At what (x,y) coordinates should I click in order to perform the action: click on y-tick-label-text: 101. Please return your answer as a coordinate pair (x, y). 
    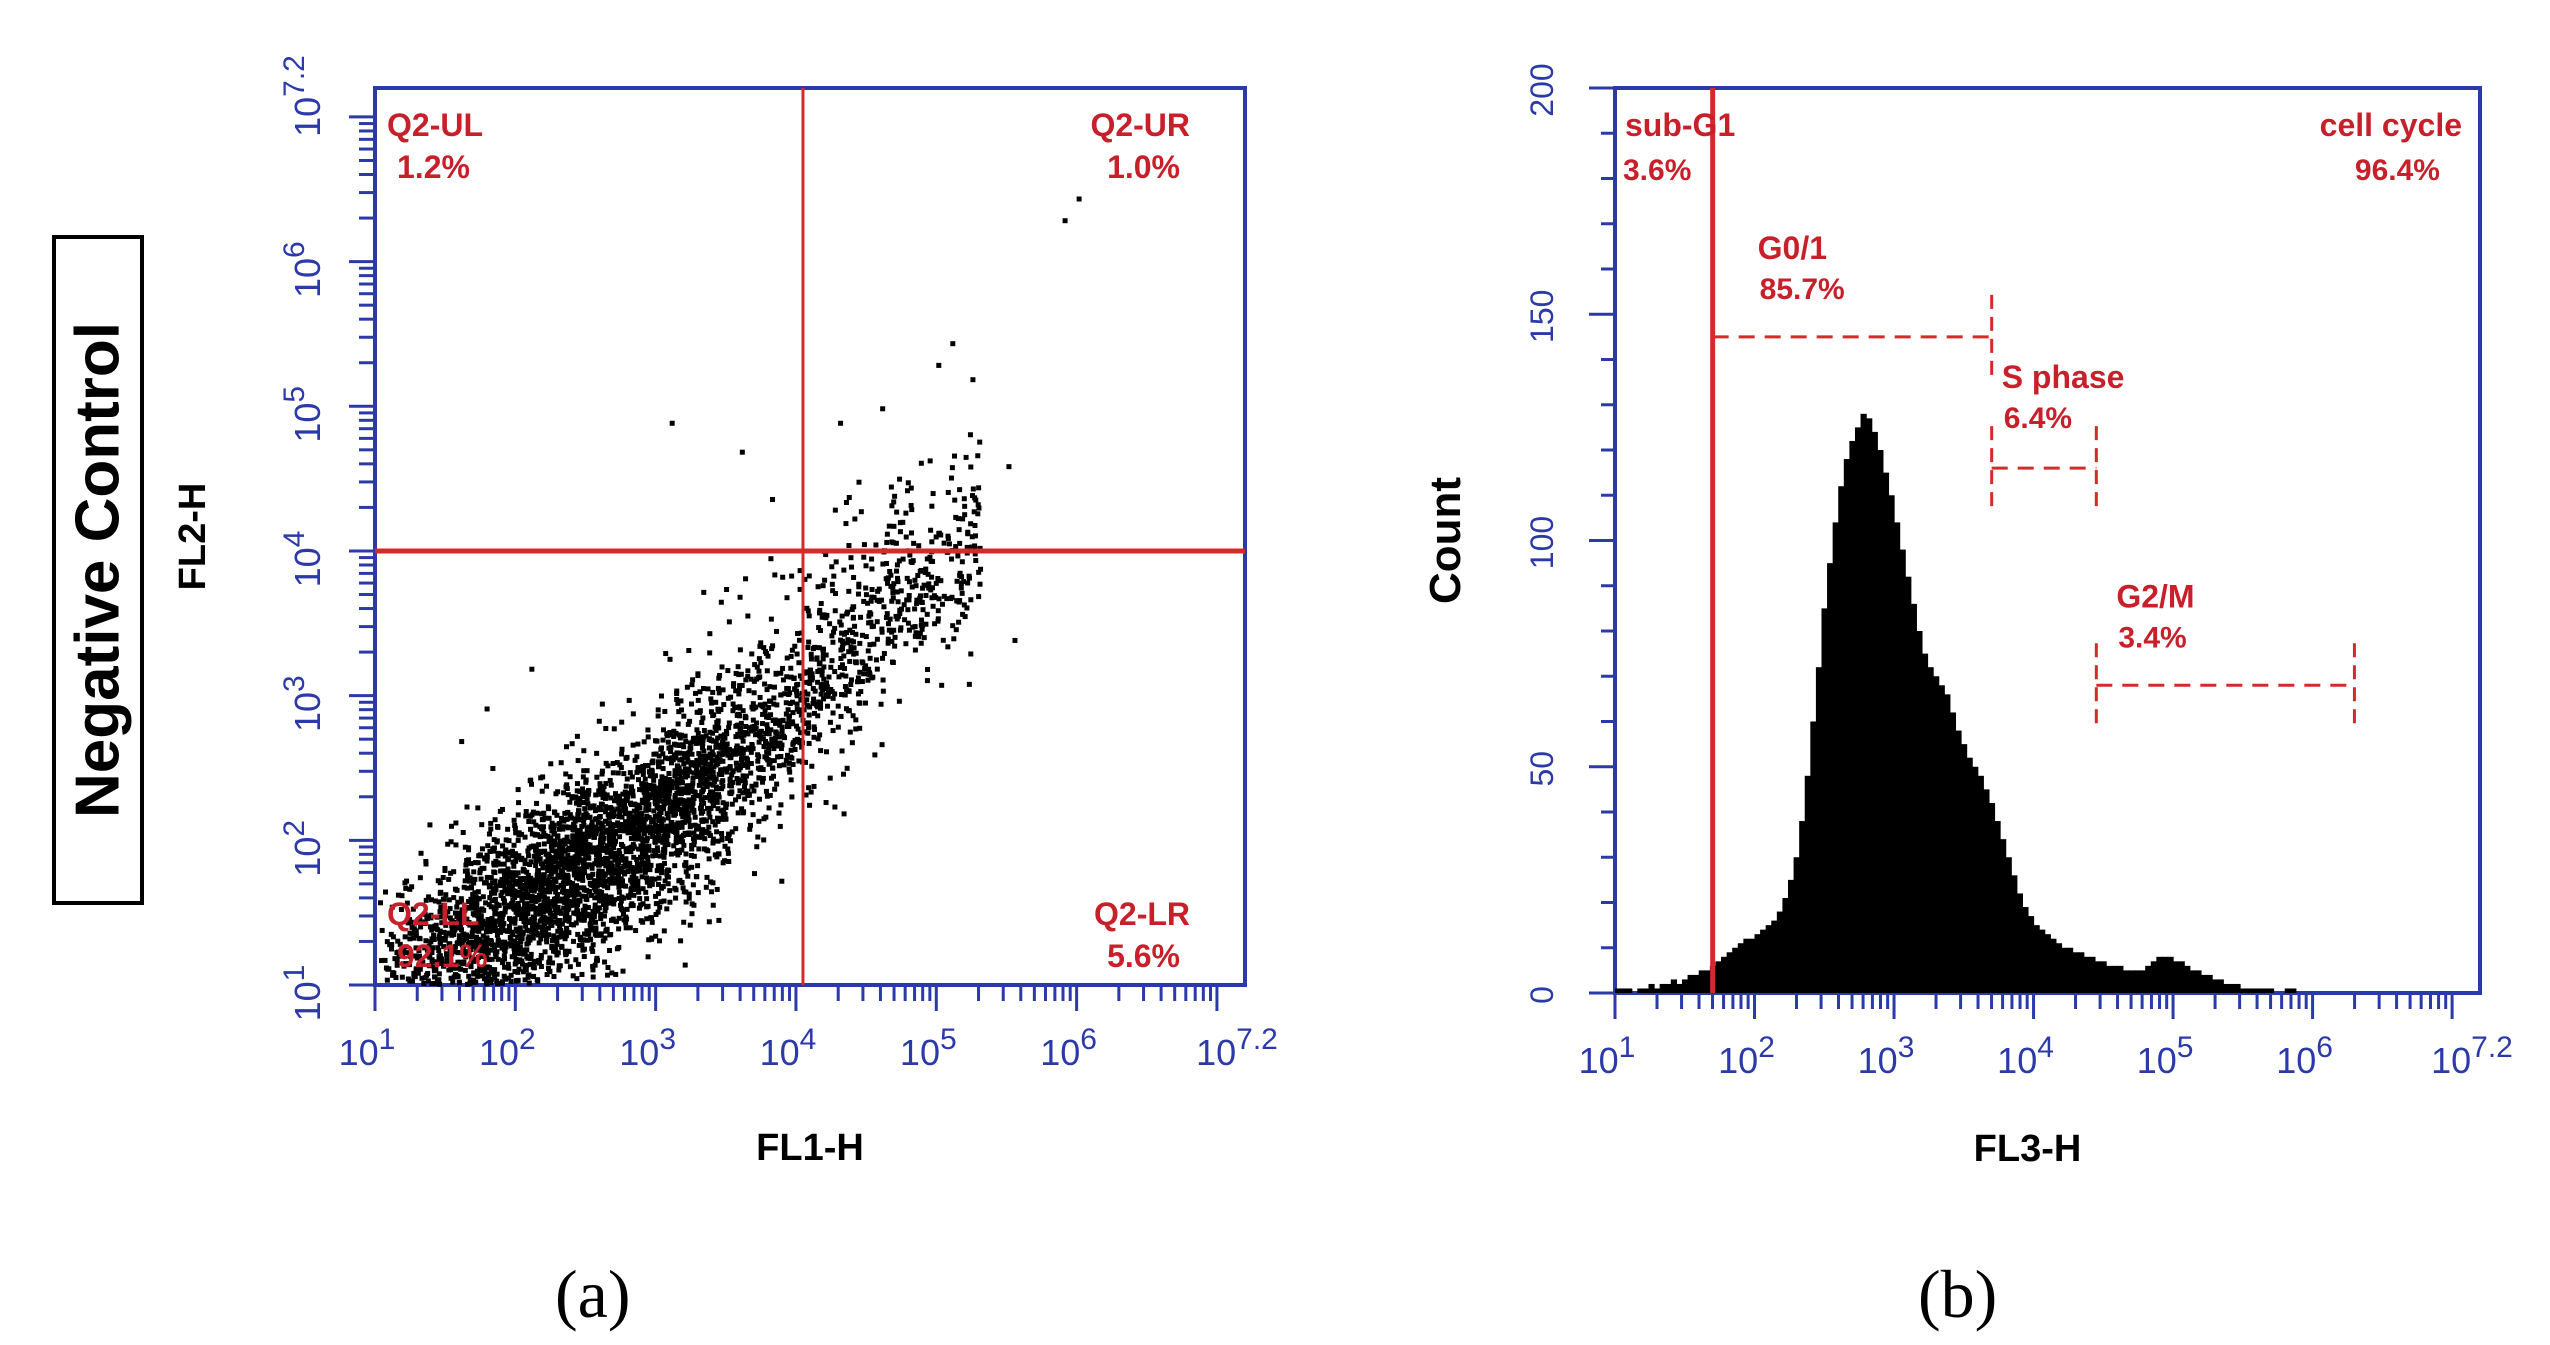
    Looking at the image, I should click on (303, 993).